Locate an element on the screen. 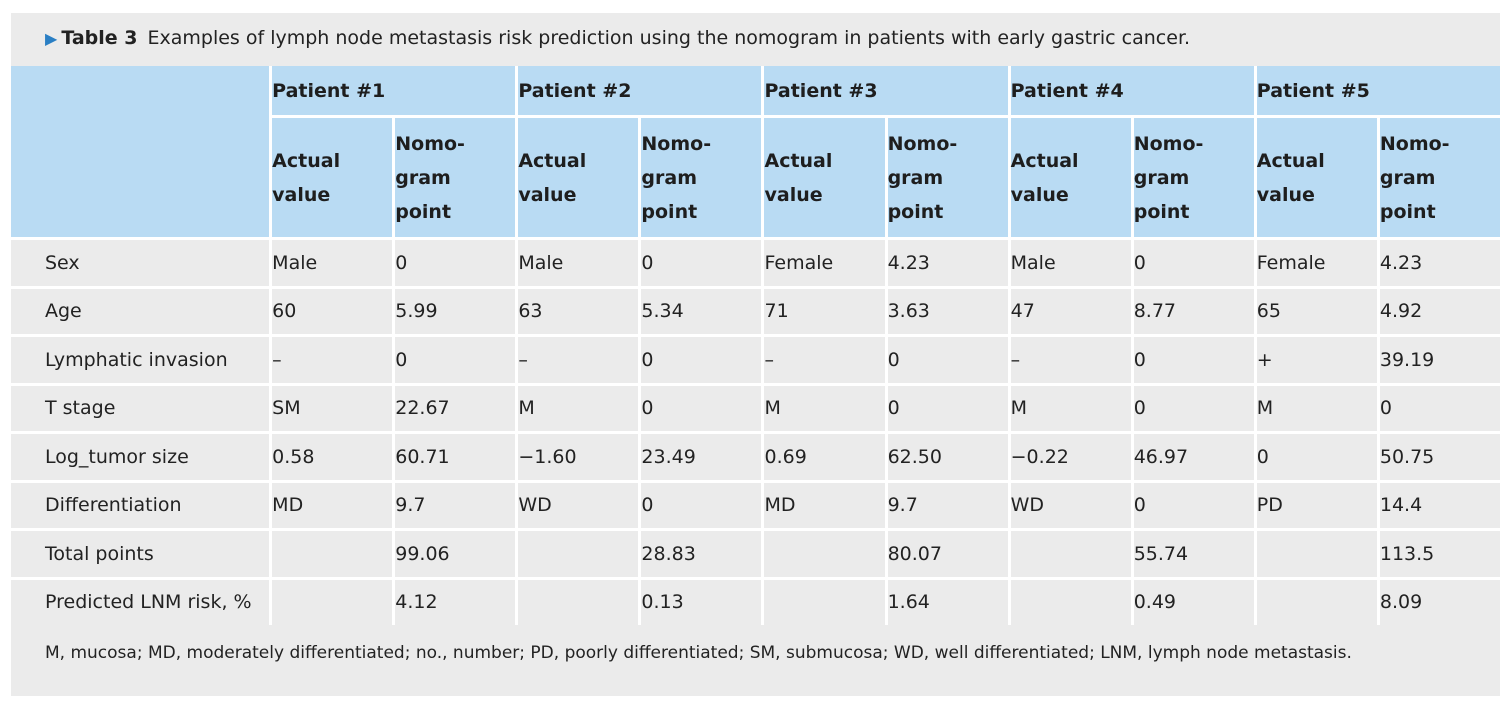 The width and height of the screenshot is (1509, 703). nomogram-point-cell: 80.07 is located at coordinates (946, 552).